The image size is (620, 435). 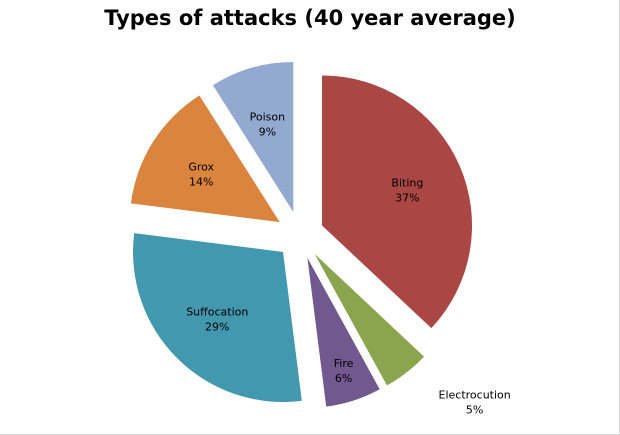 What do you see at coordinates (217, 327) in the screenshot?
I see `slice-percent-suffocation: 29%` at bounding box center [217, 327].